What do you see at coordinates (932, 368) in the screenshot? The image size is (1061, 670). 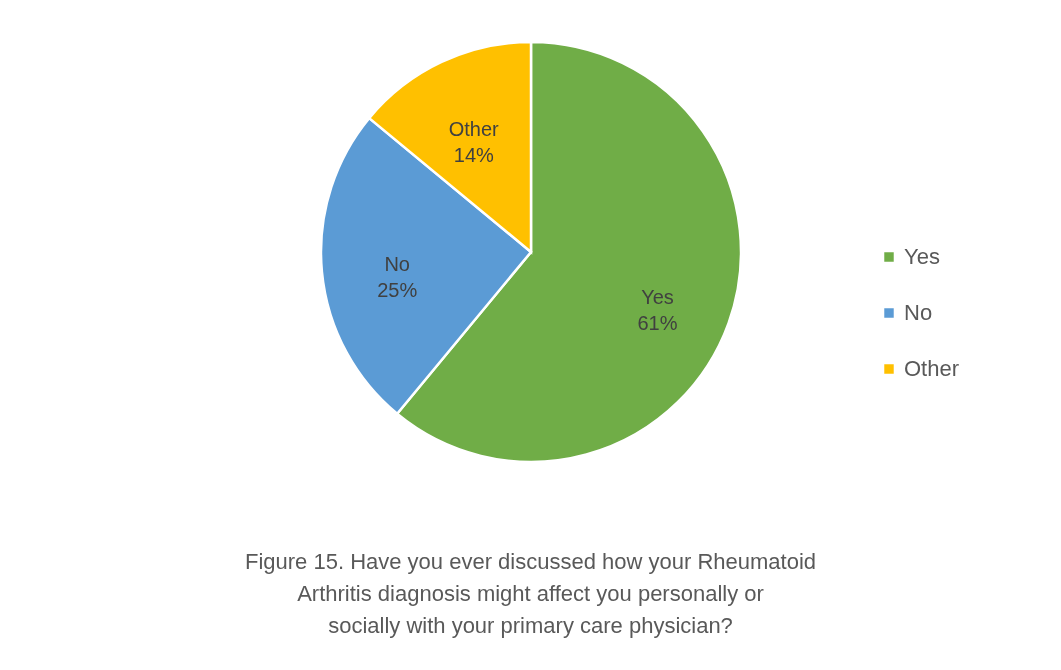 I see `legend-label: Other` at bounding box center [932, 368].